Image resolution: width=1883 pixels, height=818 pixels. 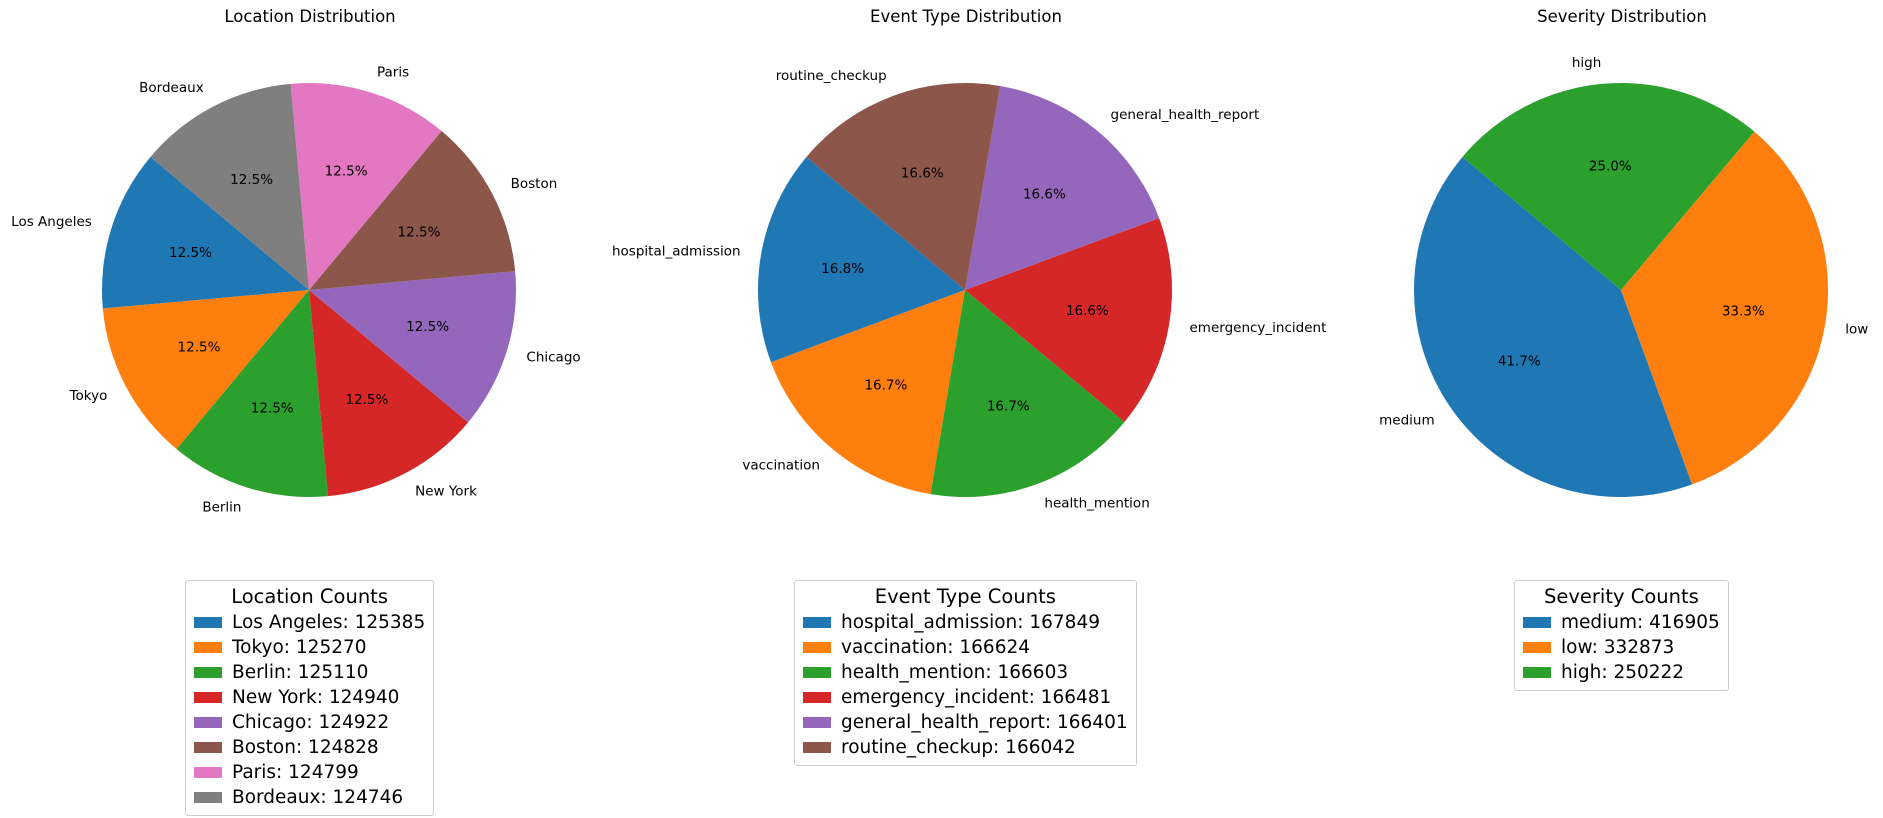 What do you see at coordinates (1553, 327) in the screenshot?
I see `pie-slice-medium` at bounding box center [1553, 327].